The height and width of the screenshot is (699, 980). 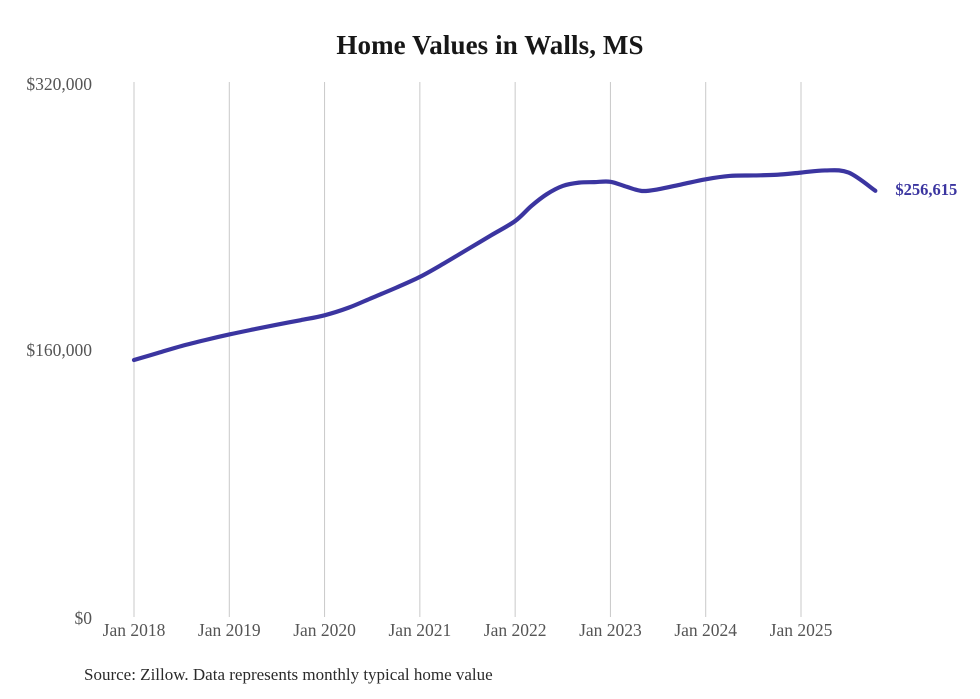 What do you see at coordinates (926, 189) in the screenshot?
I see `end-value-annotation: $256,615` at bounding box center [926, 189].